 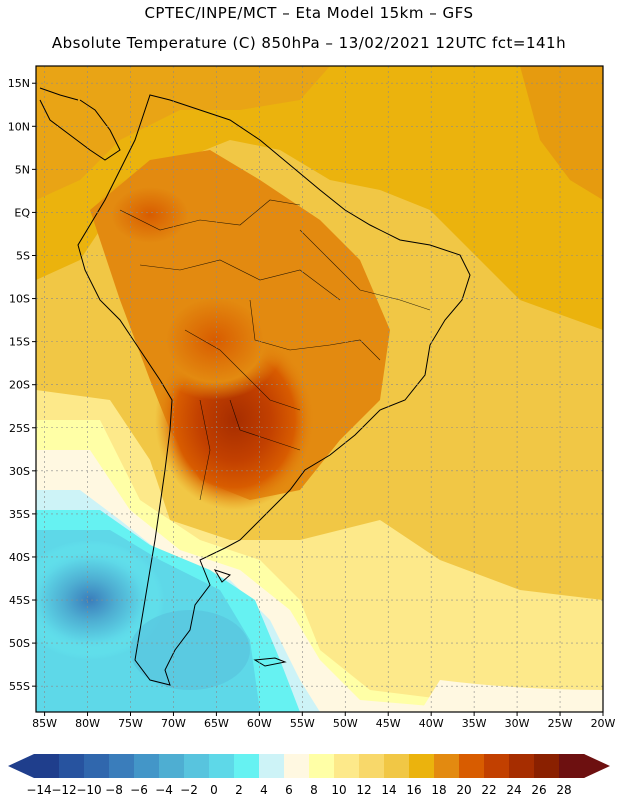 I want to click on lat-label: 35S, so click(x=19, y=514).